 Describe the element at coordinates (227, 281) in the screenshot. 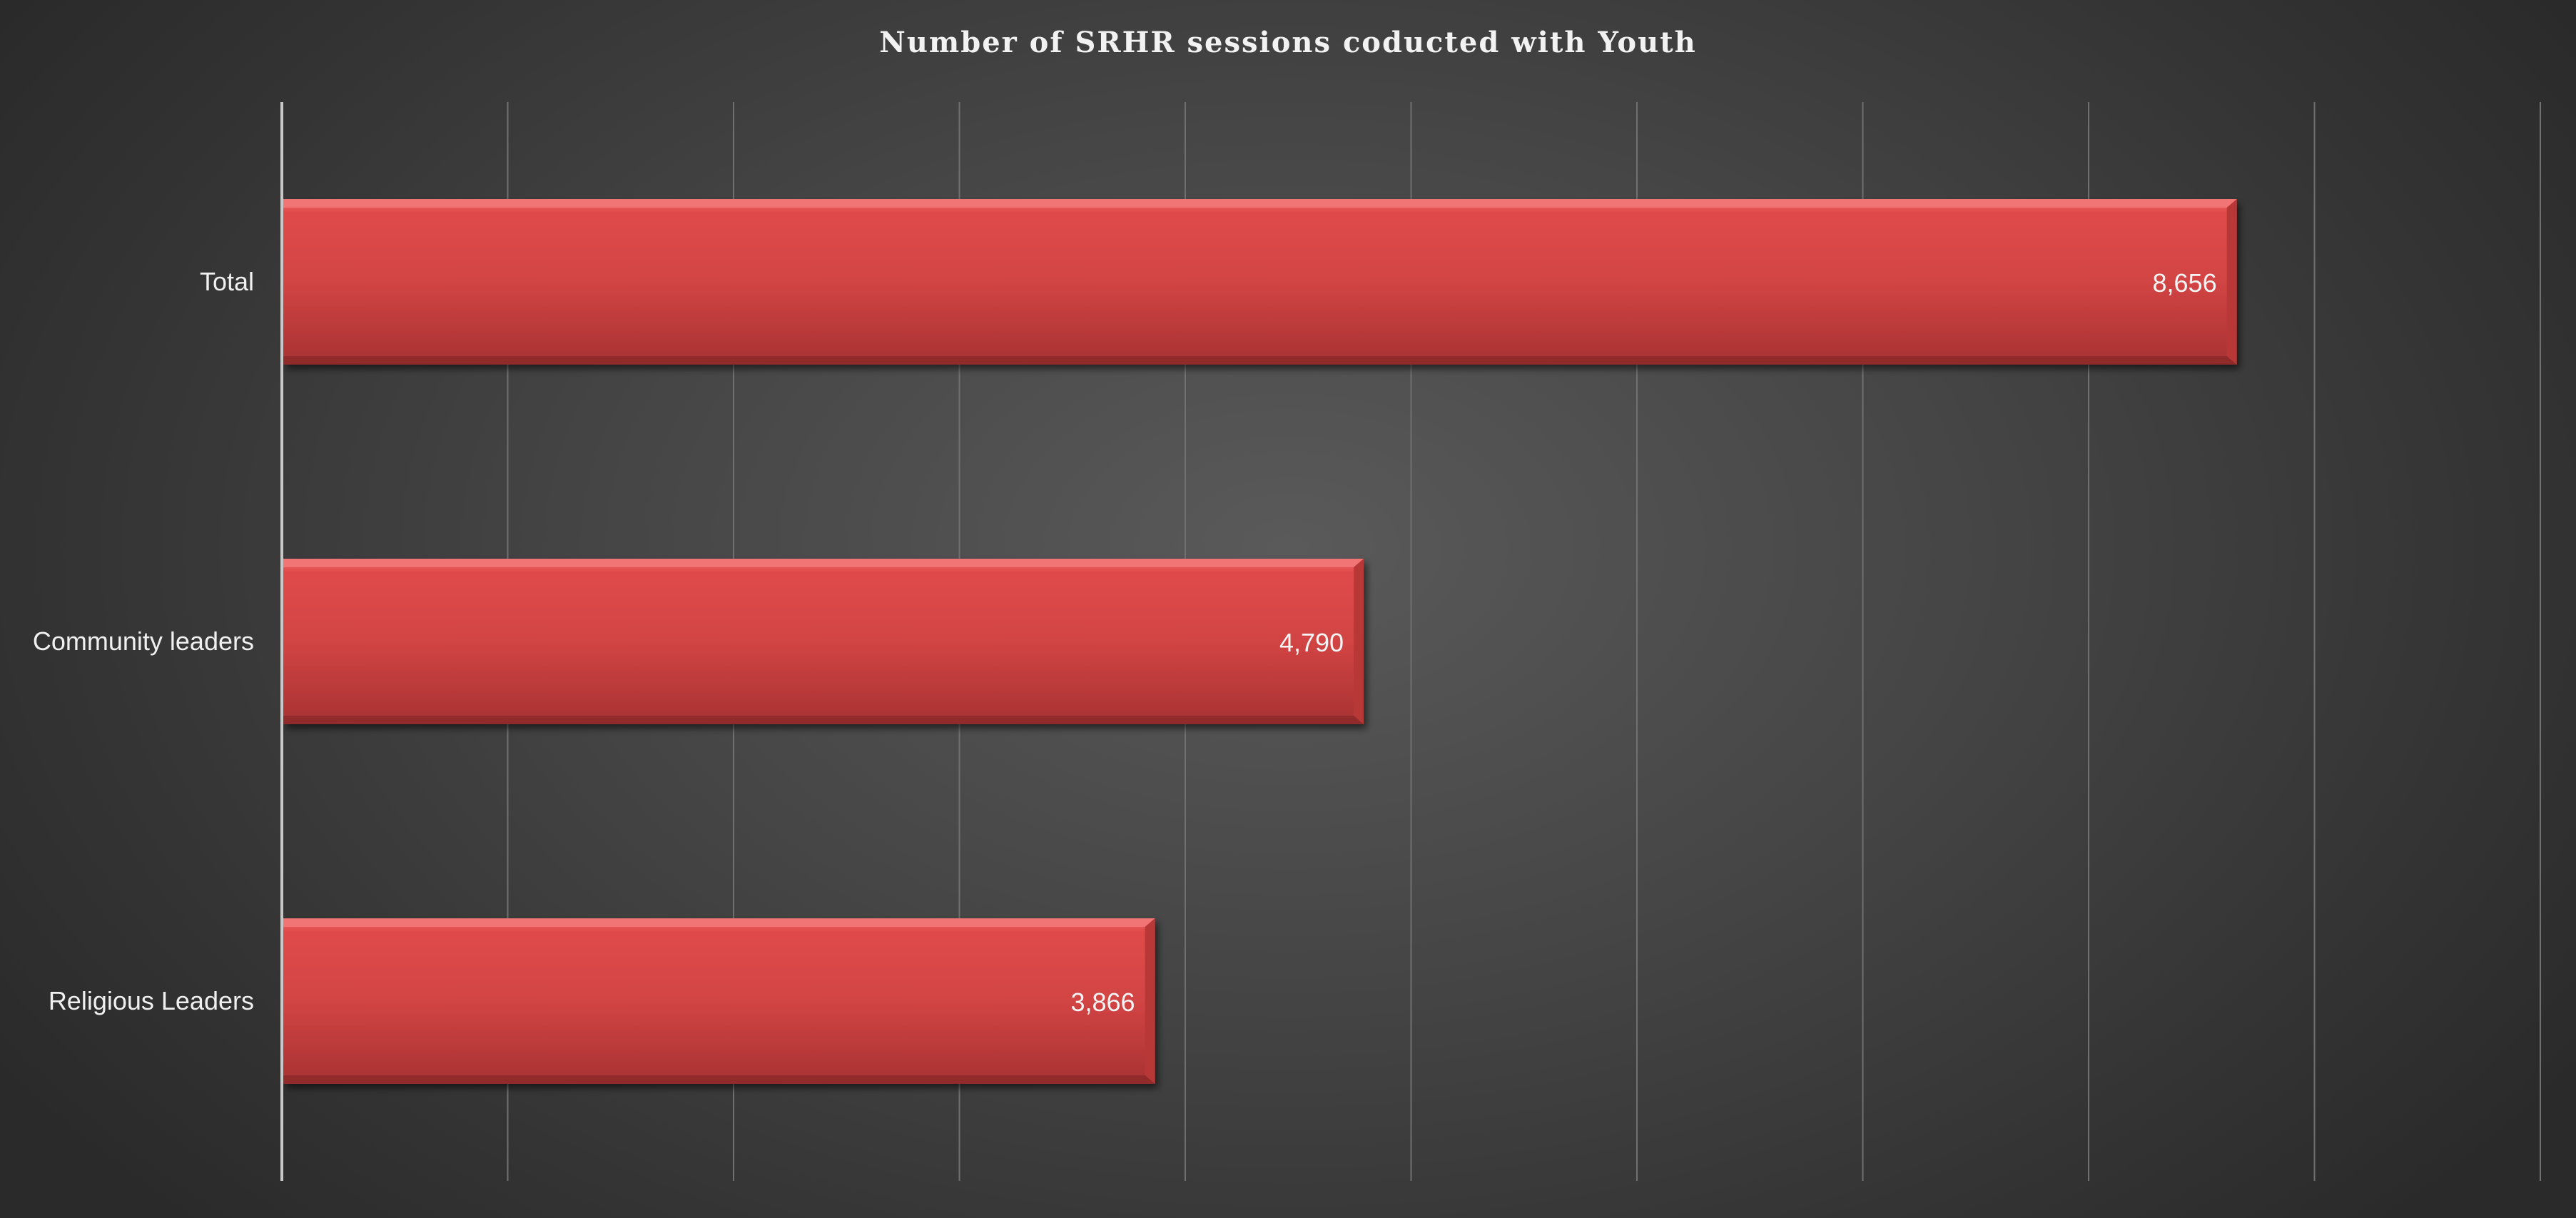

I see `category-label: Total` at that location.